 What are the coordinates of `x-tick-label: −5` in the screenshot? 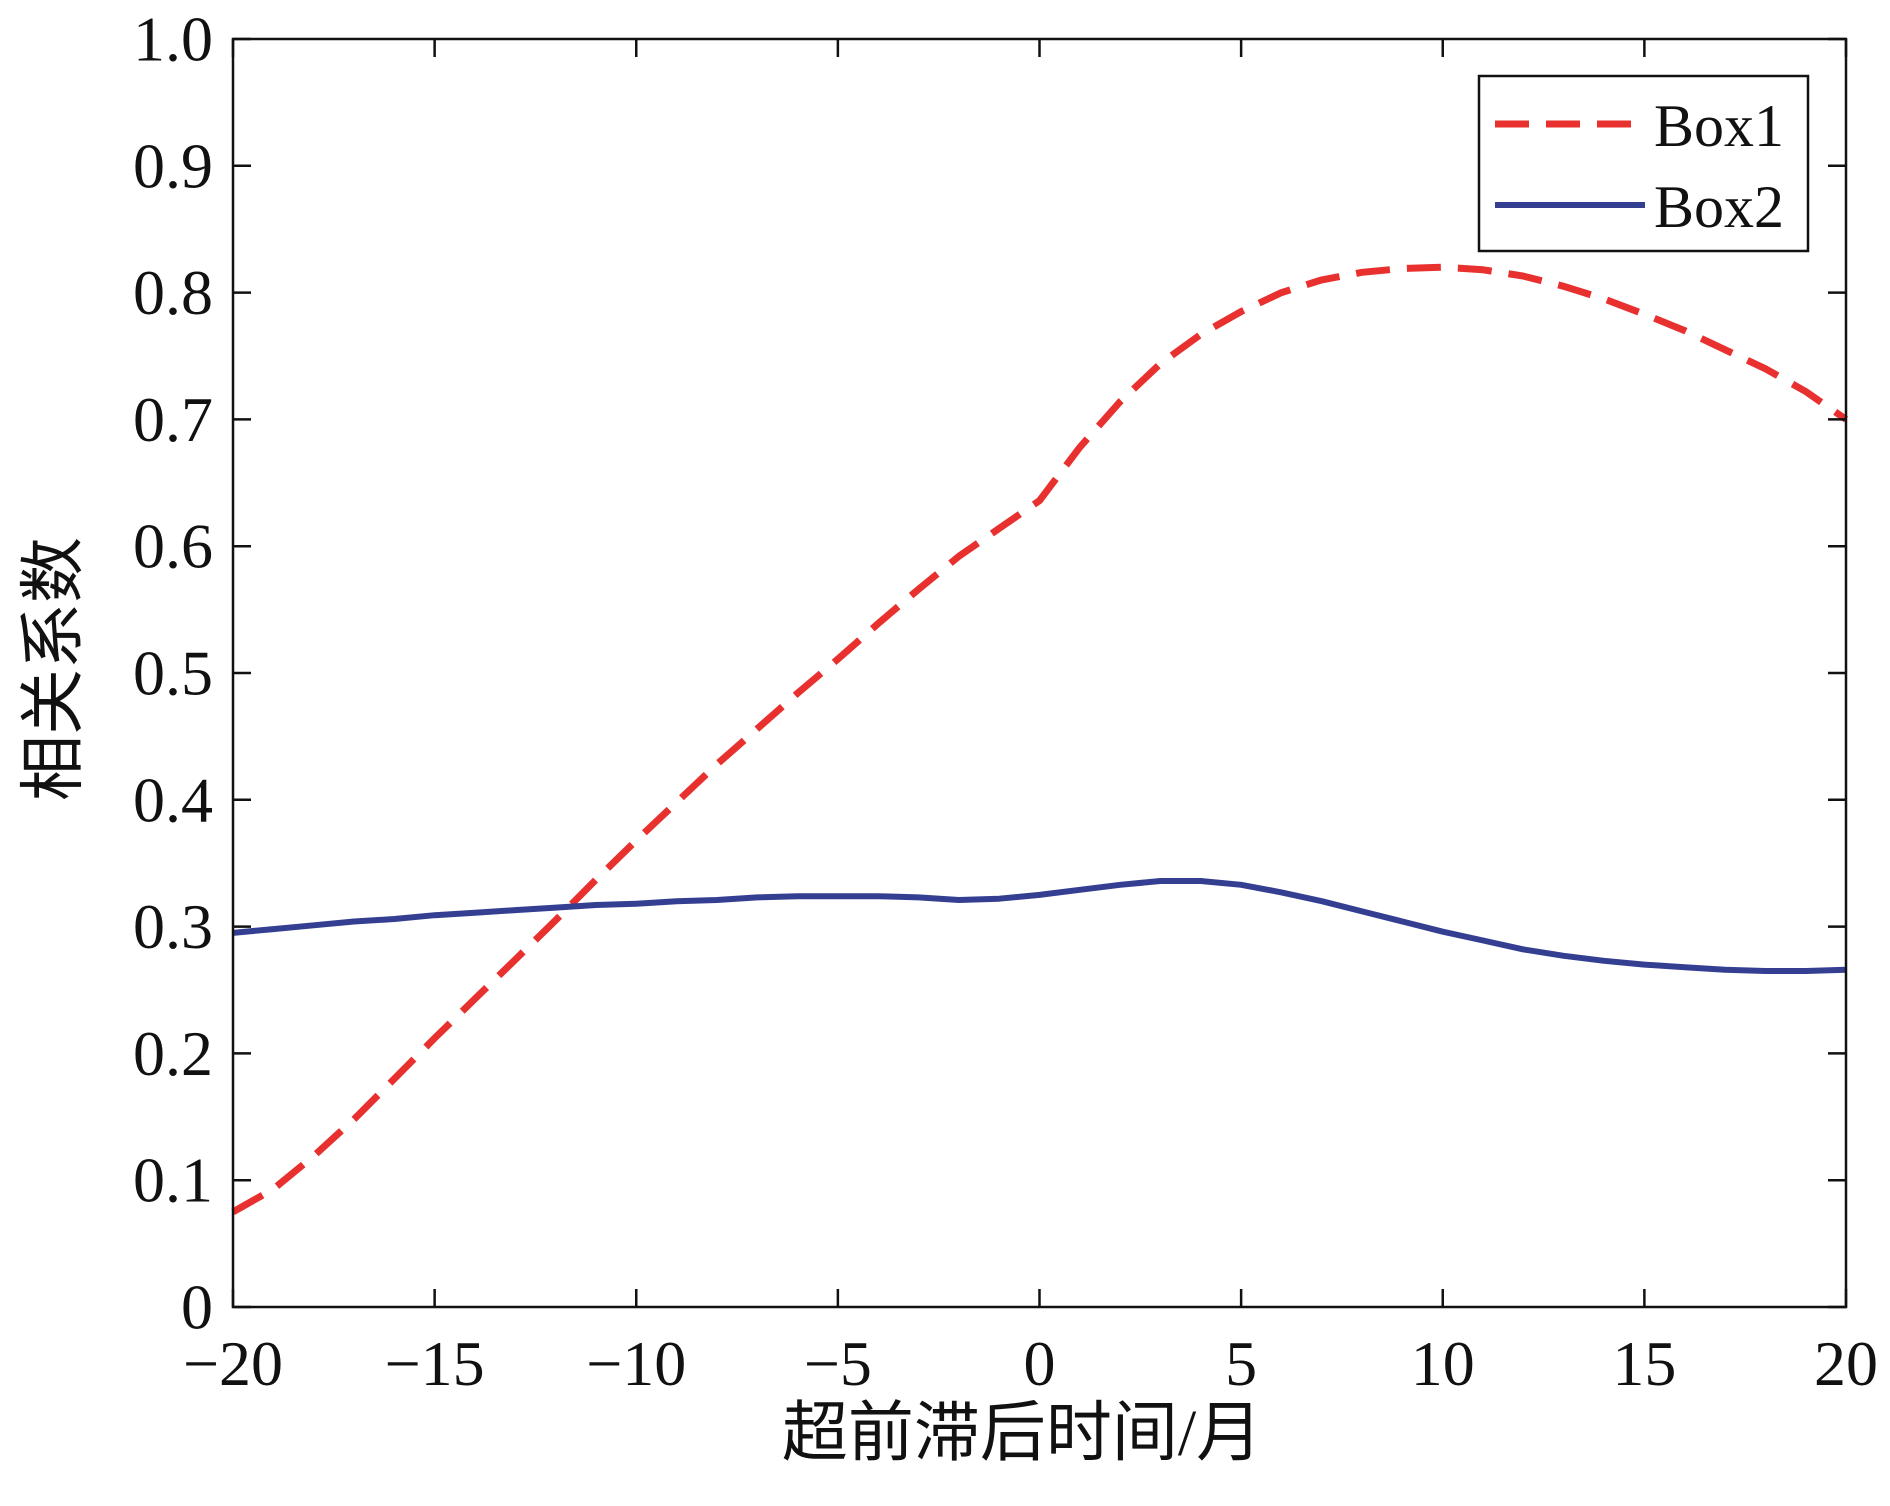 It's located at (838, 1363).